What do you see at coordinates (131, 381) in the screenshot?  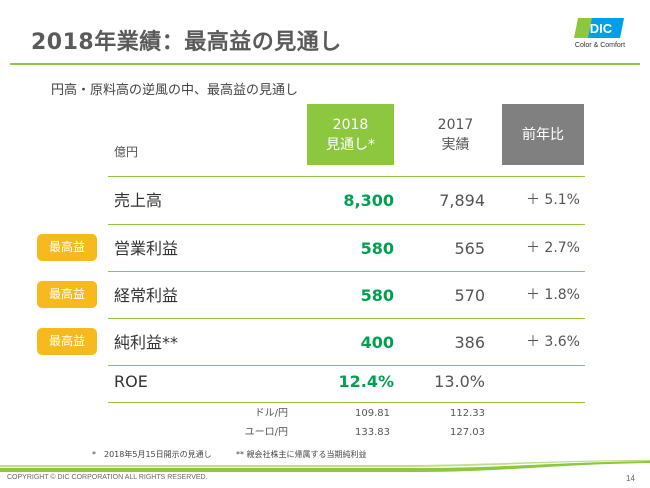 I see `row-label: ROE` at bounding box center [131, 381].